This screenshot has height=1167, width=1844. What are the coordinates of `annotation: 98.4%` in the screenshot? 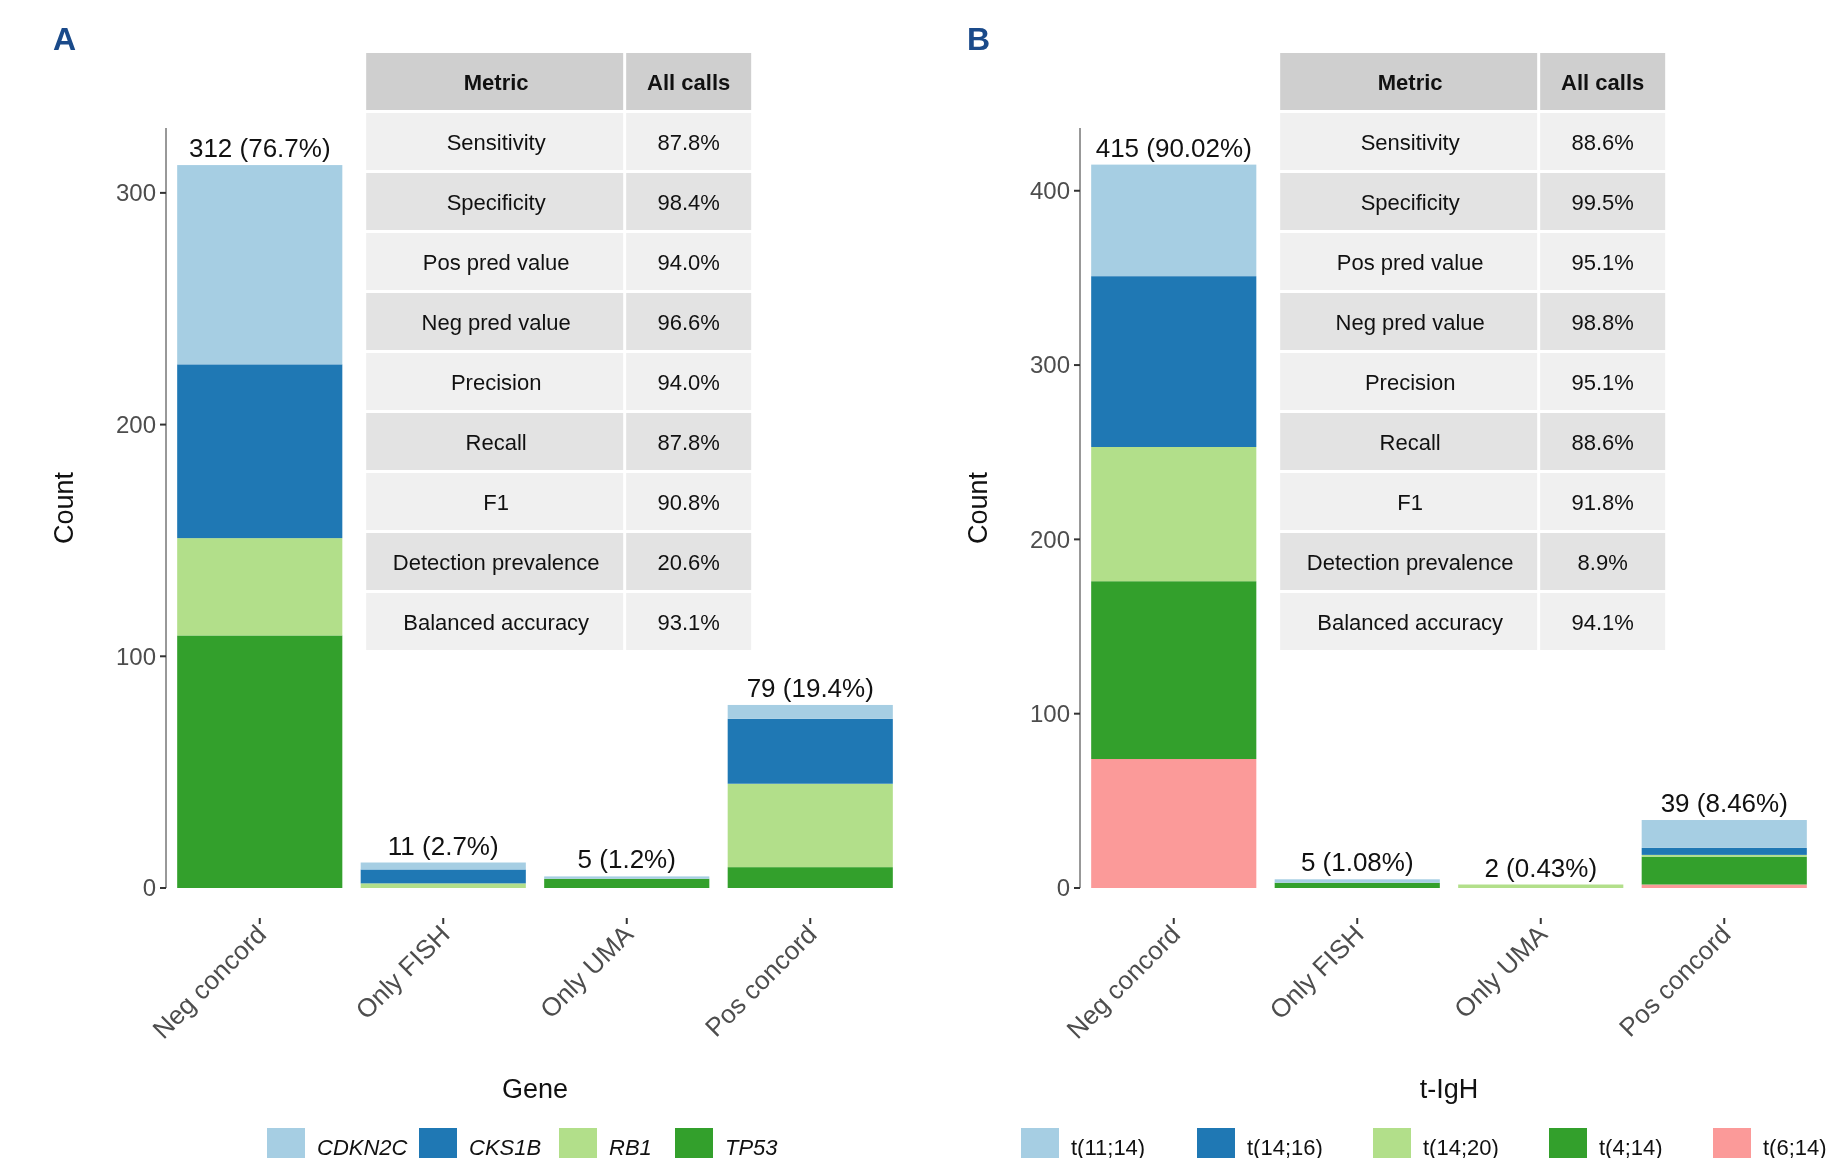 It's located at (688, 202).